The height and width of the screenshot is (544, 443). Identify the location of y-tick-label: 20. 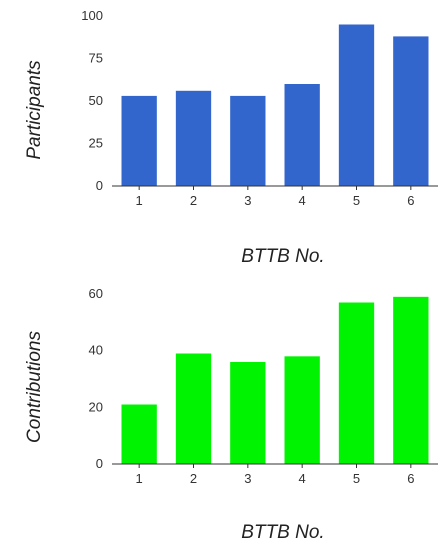
(96, 406).